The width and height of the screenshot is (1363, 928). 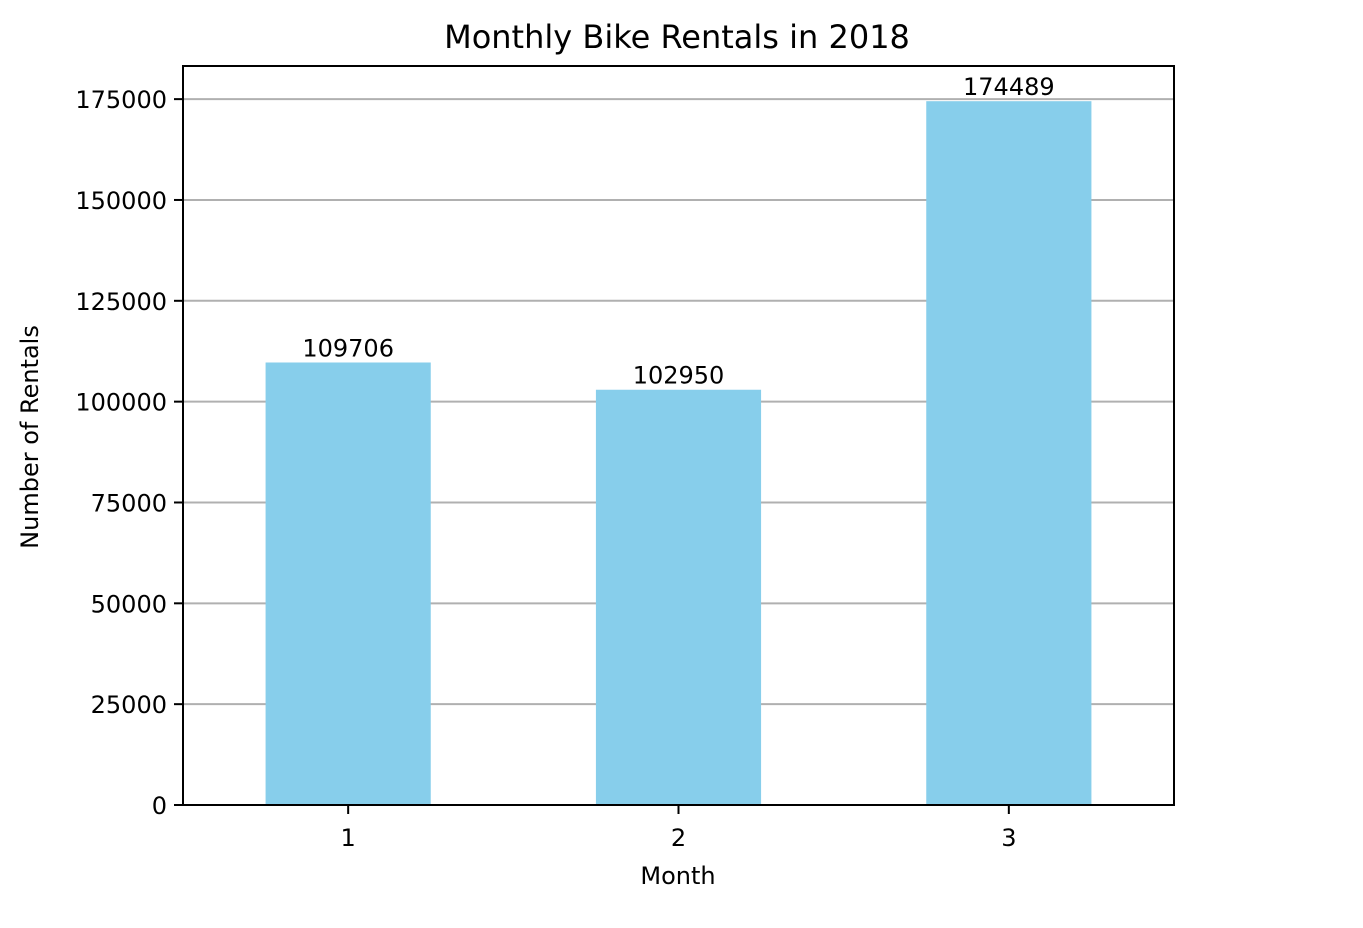 I want to click on x-axis-label: Month, so click(x=677, y=876).